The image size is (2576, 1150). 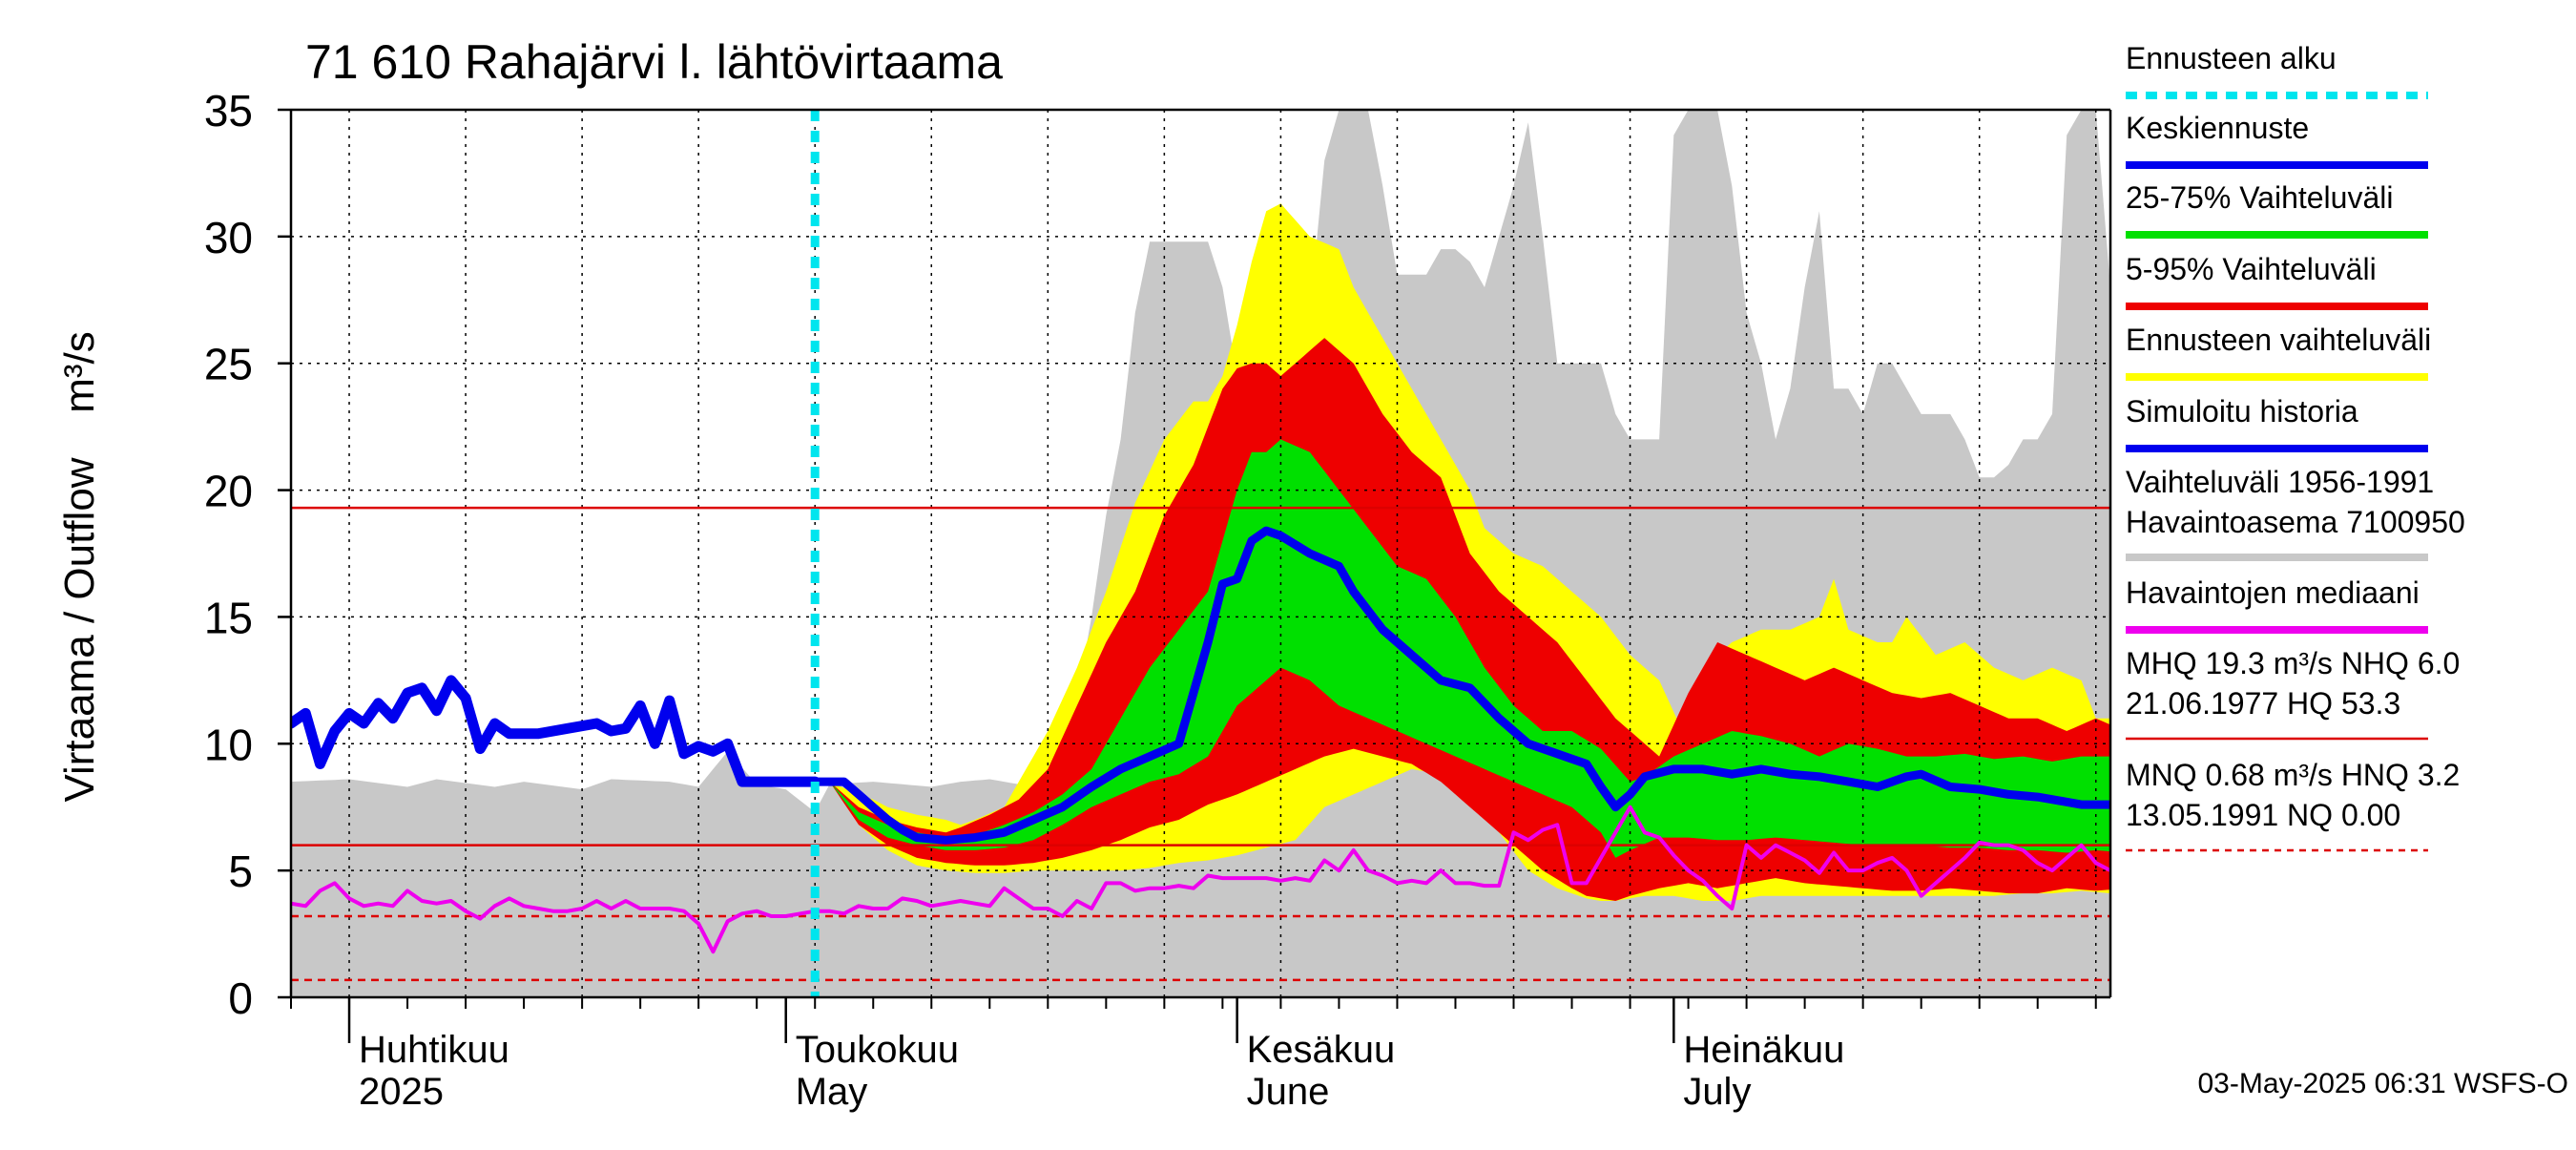 What do you see at coordinates (228, 364) in the screenshot?
I see `y-tick-label: 25` at bounding box center [228, 364].